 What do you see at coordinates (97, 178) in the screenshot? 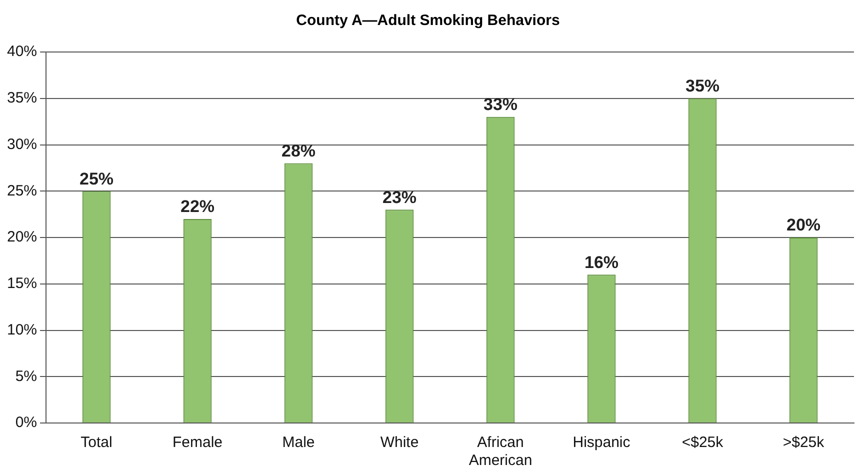
I see `data-label: 25%` at bounding box center [97, 178].